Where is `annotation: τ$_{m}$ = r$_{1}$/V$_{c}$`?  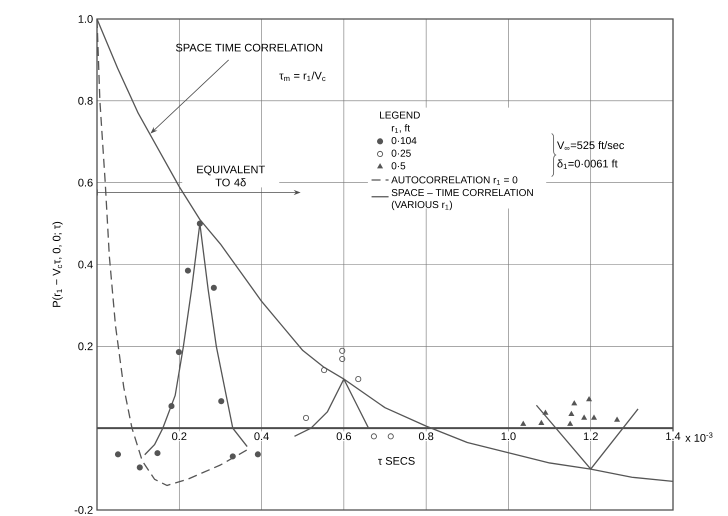 annotation: τ$_{m}$ = r$_{1}$/V$_{c}$ is located at coordinates (302, 76).